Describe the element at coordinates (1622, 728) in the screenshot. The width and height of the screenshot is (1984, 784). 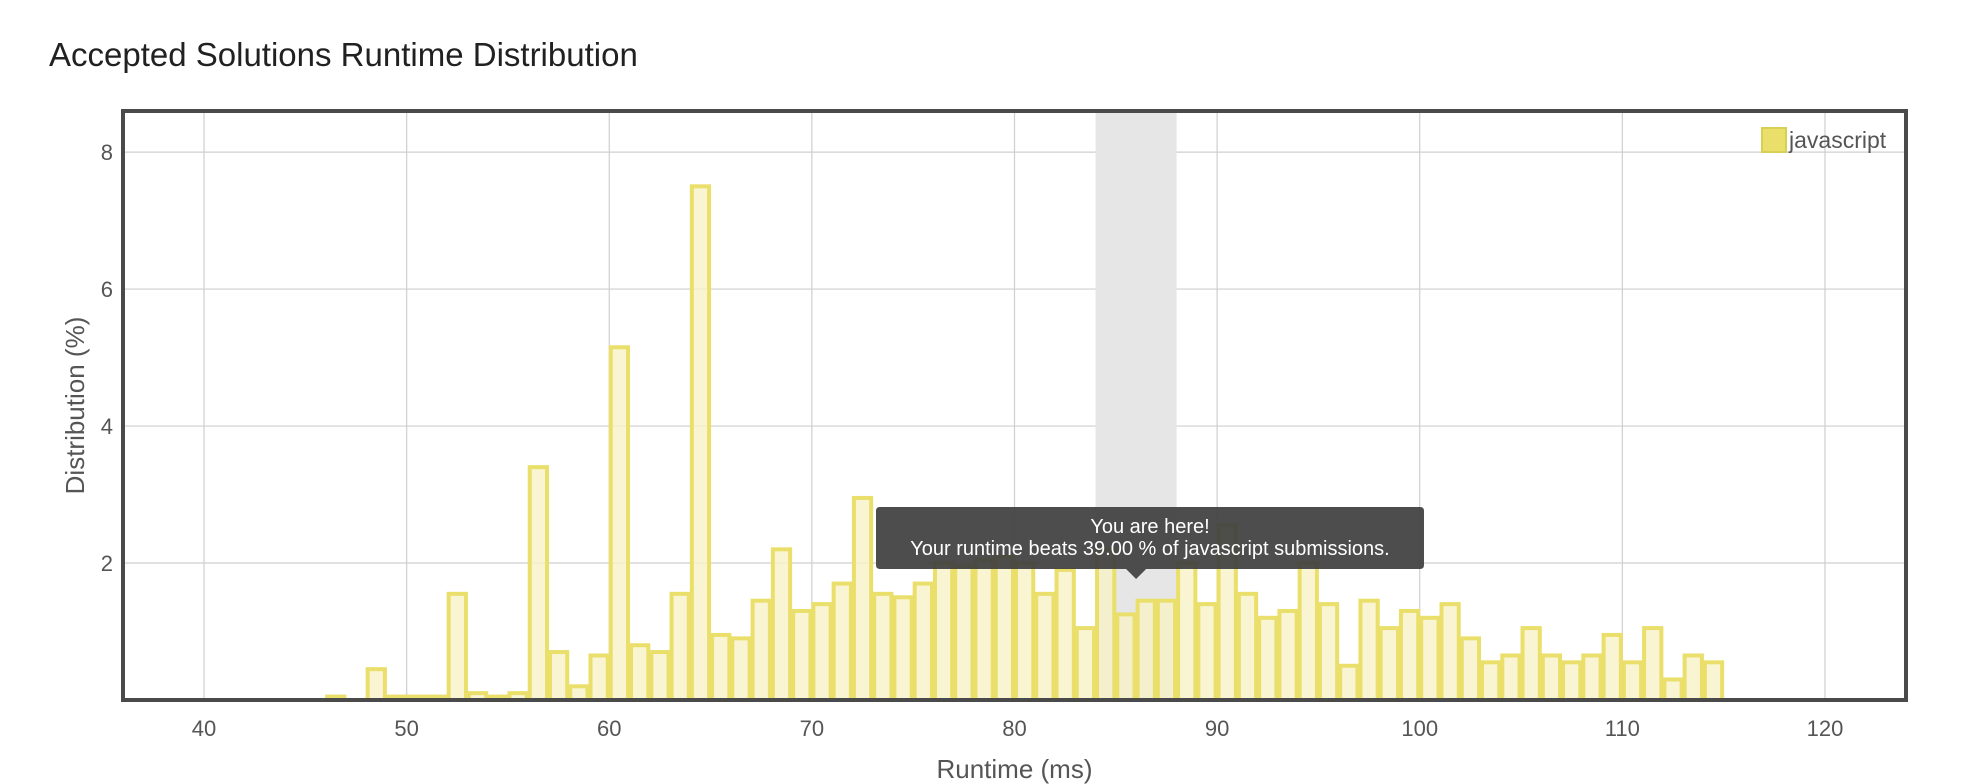
I see `x-tick-label: 110` at that location.